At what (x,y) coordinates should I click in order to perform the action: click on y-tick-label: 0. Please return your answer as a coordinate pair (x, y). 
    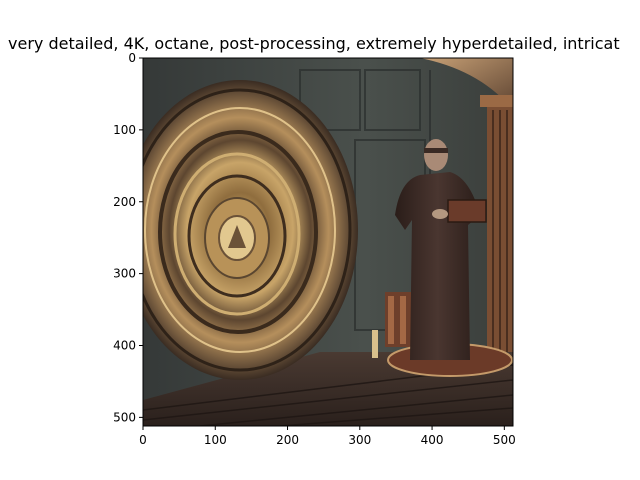
    Looking at the image, I should click on (132, 58).